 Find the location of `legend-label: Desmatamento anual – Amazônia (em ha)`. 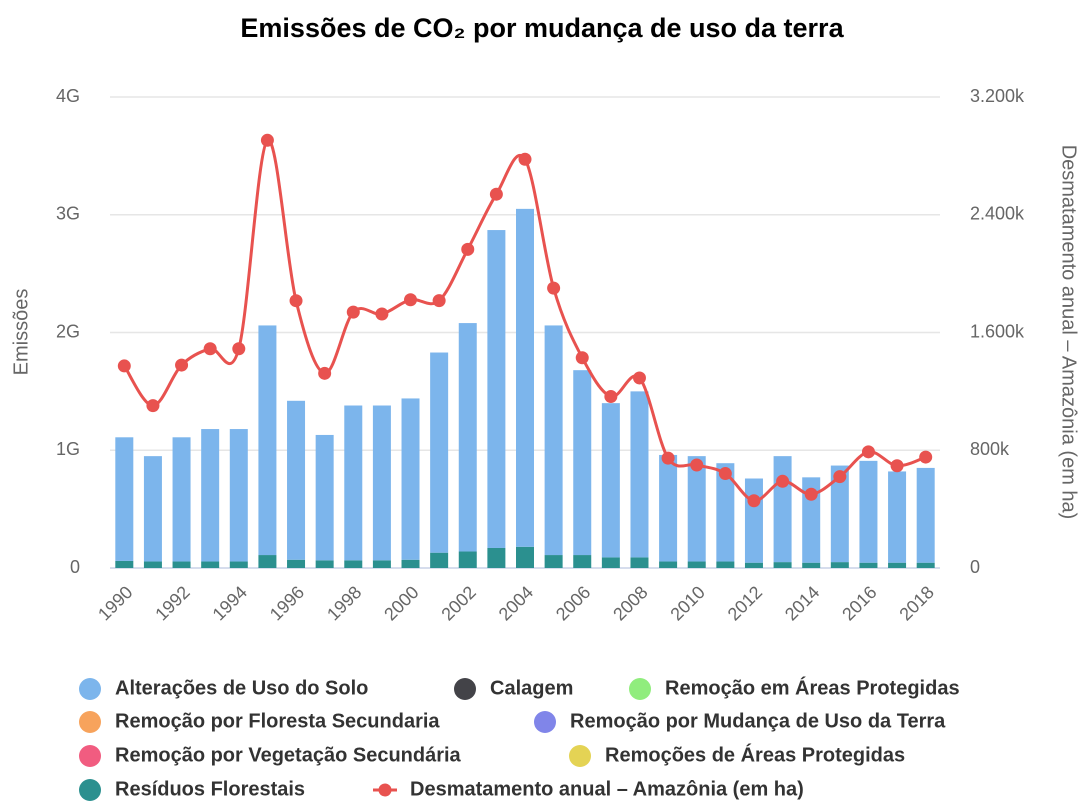

legend-label: Desmatamento anual – Amazônia (em ha) is located at coordinates (607, 789).